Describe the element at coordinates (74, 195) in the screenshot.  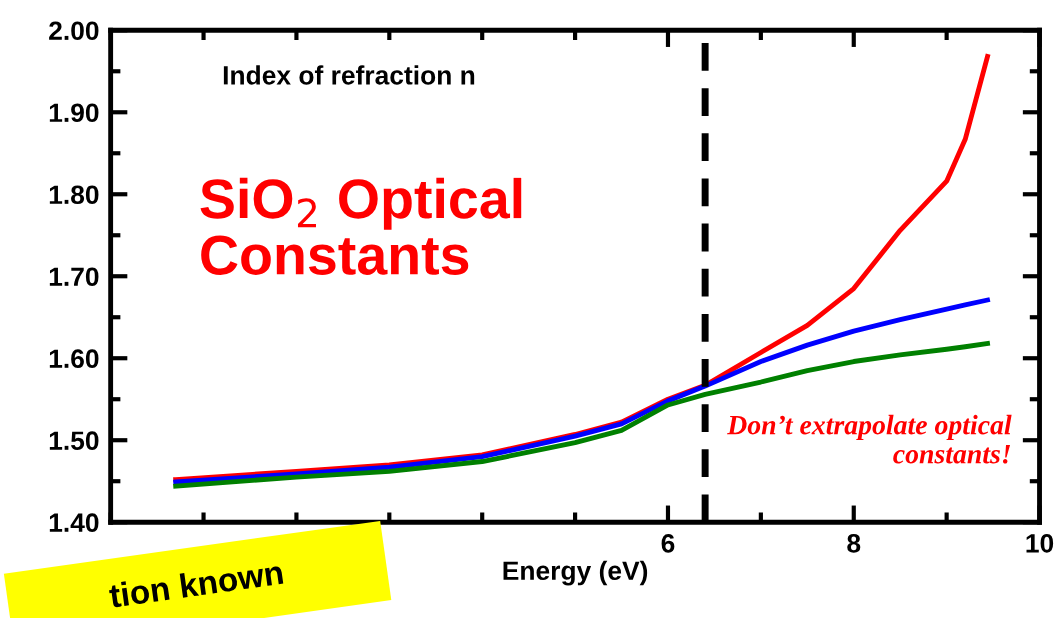
I see `y-tick-label: 1.80` at that location.